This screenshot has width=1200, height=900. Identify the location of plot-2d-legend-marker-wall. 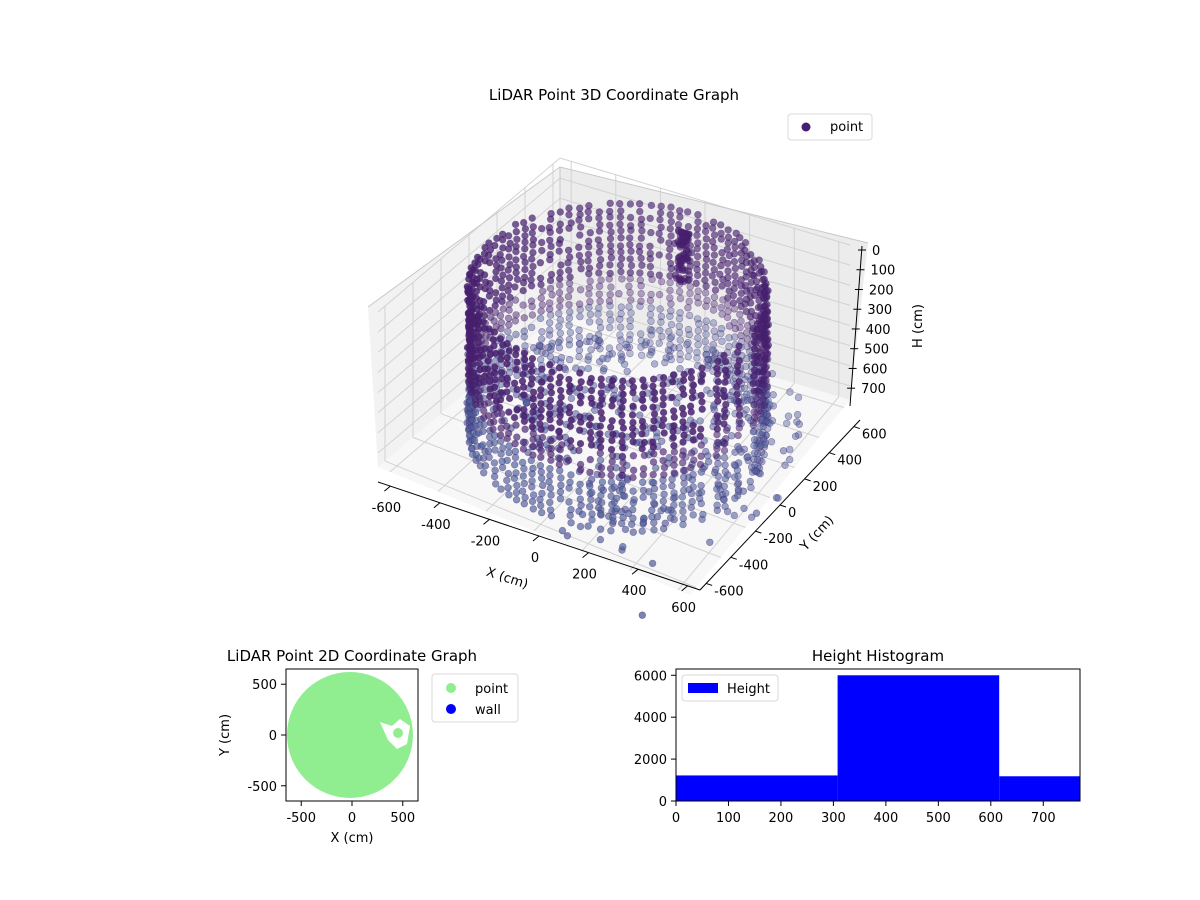
(451, 709).